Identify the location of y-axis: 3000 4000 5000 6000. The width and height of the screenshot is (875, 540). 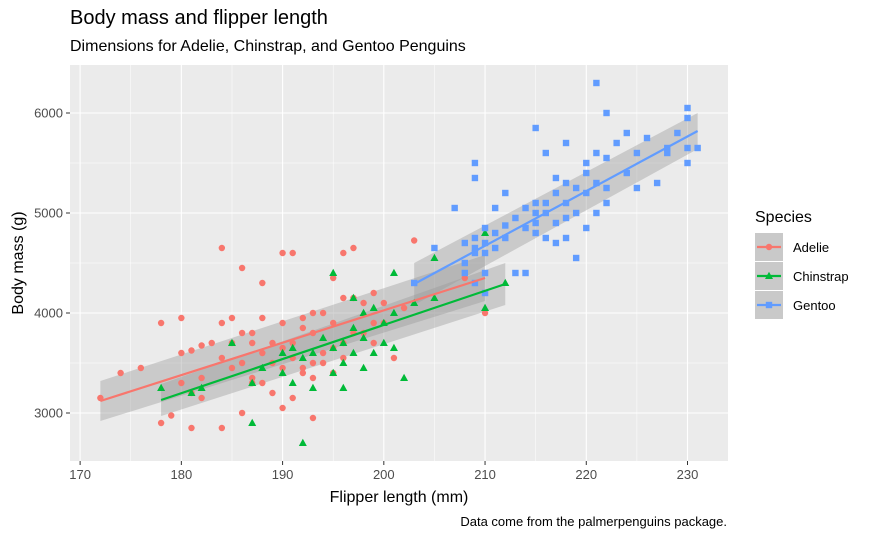
(52, 263).